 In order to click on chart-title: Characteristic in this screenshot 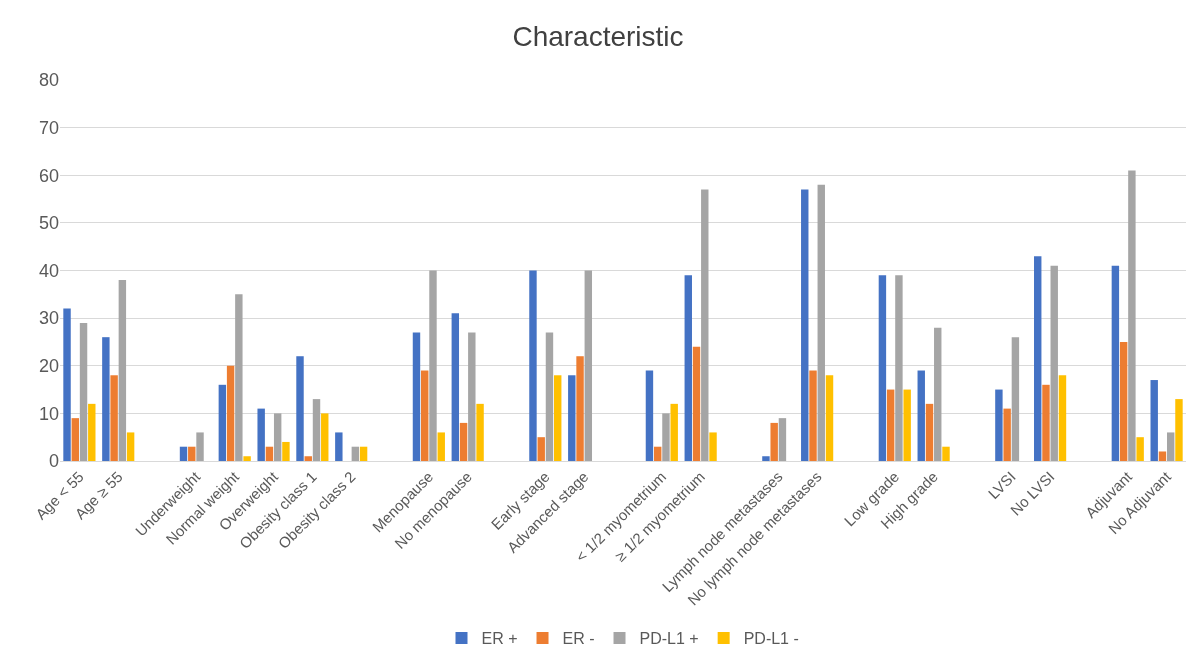, I will do `click(598, 37)`.